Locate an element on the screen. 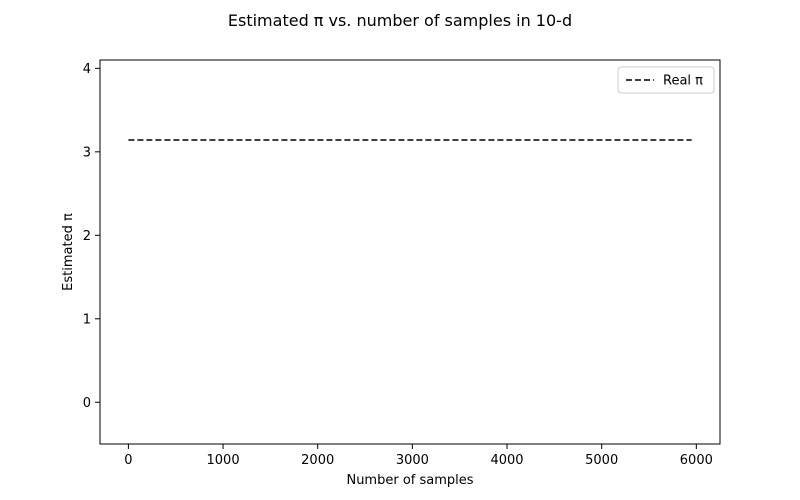  x-tick-label: 6000 is located at coordinates (696, 460).